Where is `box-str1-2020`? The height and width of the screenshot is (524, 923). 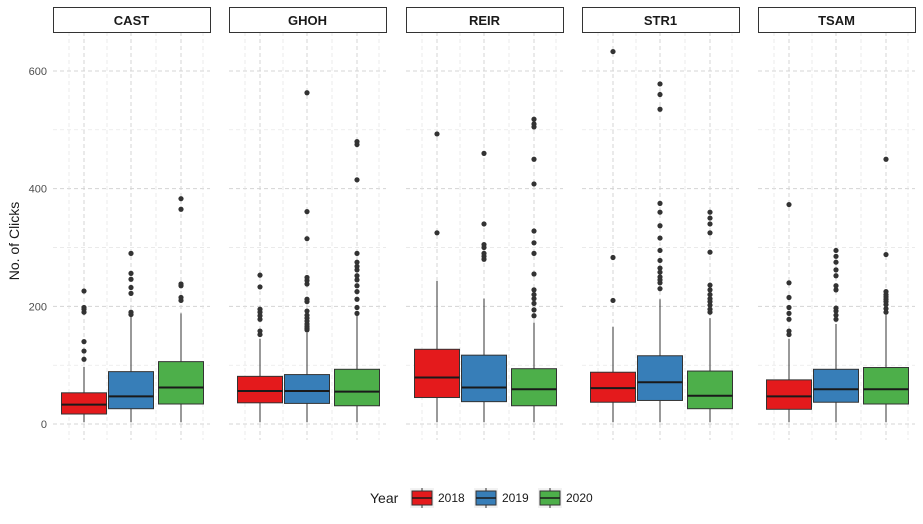
box-str1-2020 is located at coordinates (710, 316).